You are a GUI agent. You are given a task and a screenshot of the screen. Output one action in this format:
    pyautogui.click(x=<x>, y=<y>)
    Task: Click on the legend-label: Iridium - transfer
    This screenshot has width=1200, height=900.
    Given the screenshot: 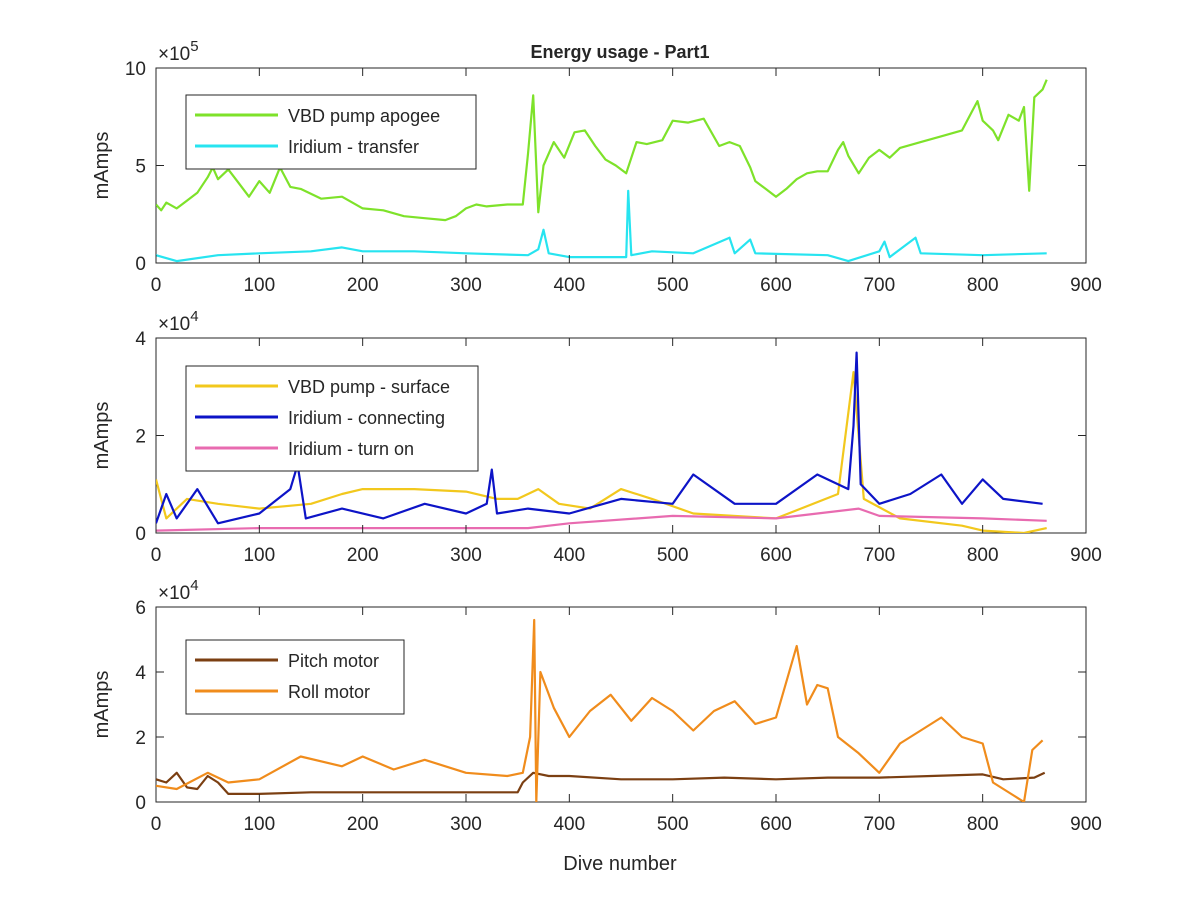 What is the action you would take?
    pyautogui.click(x=353, y=147)
    